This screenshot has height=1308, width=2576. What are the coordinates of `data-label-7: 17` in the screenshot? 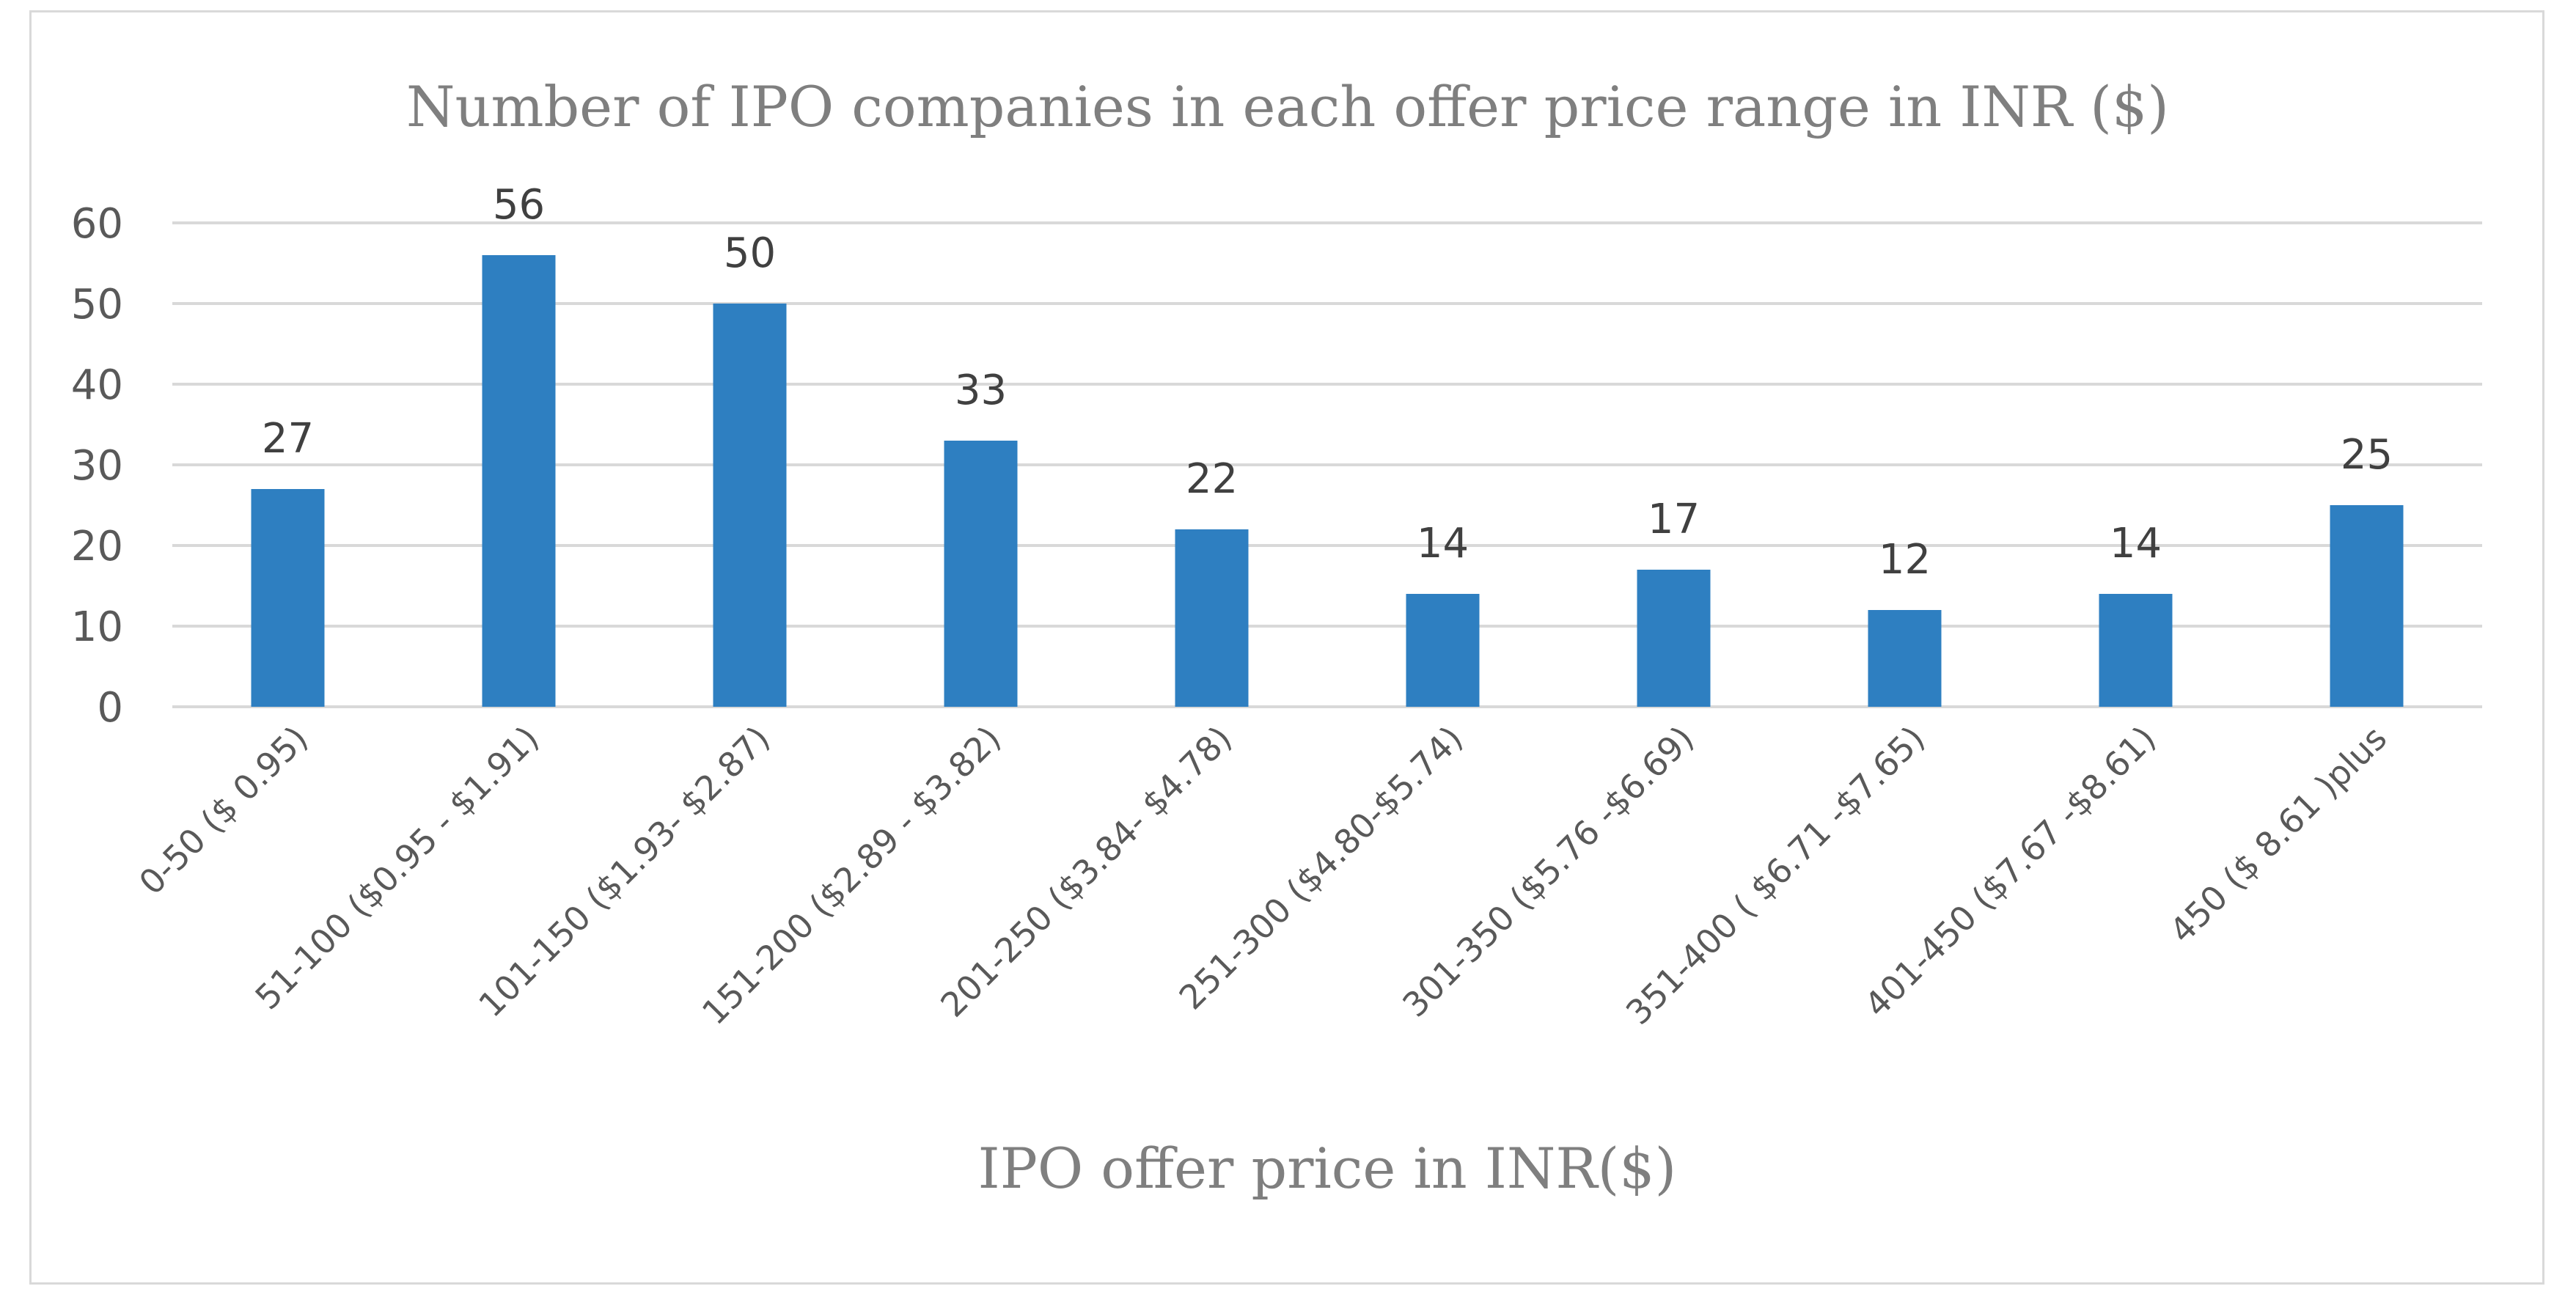 It's located at (1674, 519).